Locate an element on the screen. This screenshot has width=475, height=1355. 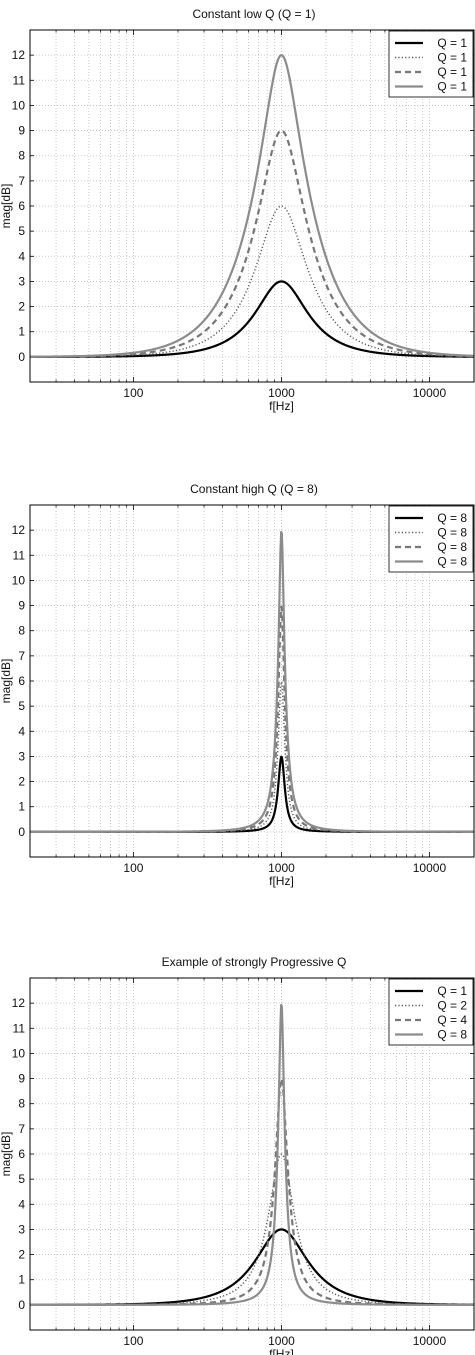
legend-label: Q = 2 is located at coordinates (452, 1006).